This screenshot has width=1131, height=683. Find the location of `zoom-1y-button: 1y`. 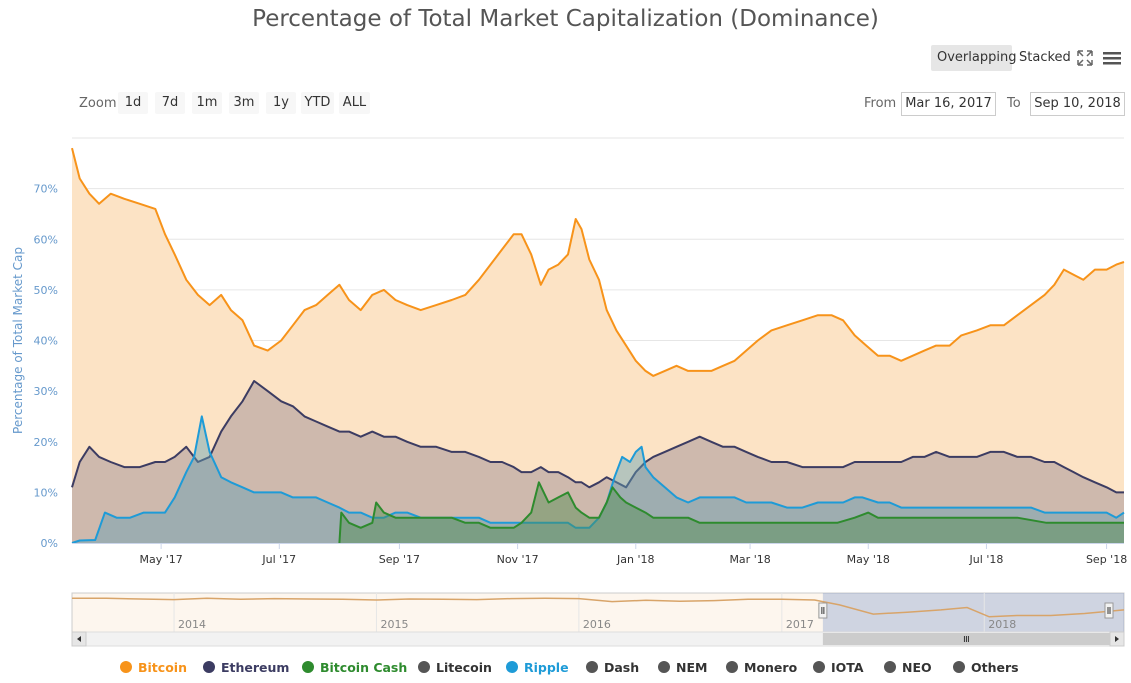

zoom-1y-button: 1y is located at coordinates (281, 103).